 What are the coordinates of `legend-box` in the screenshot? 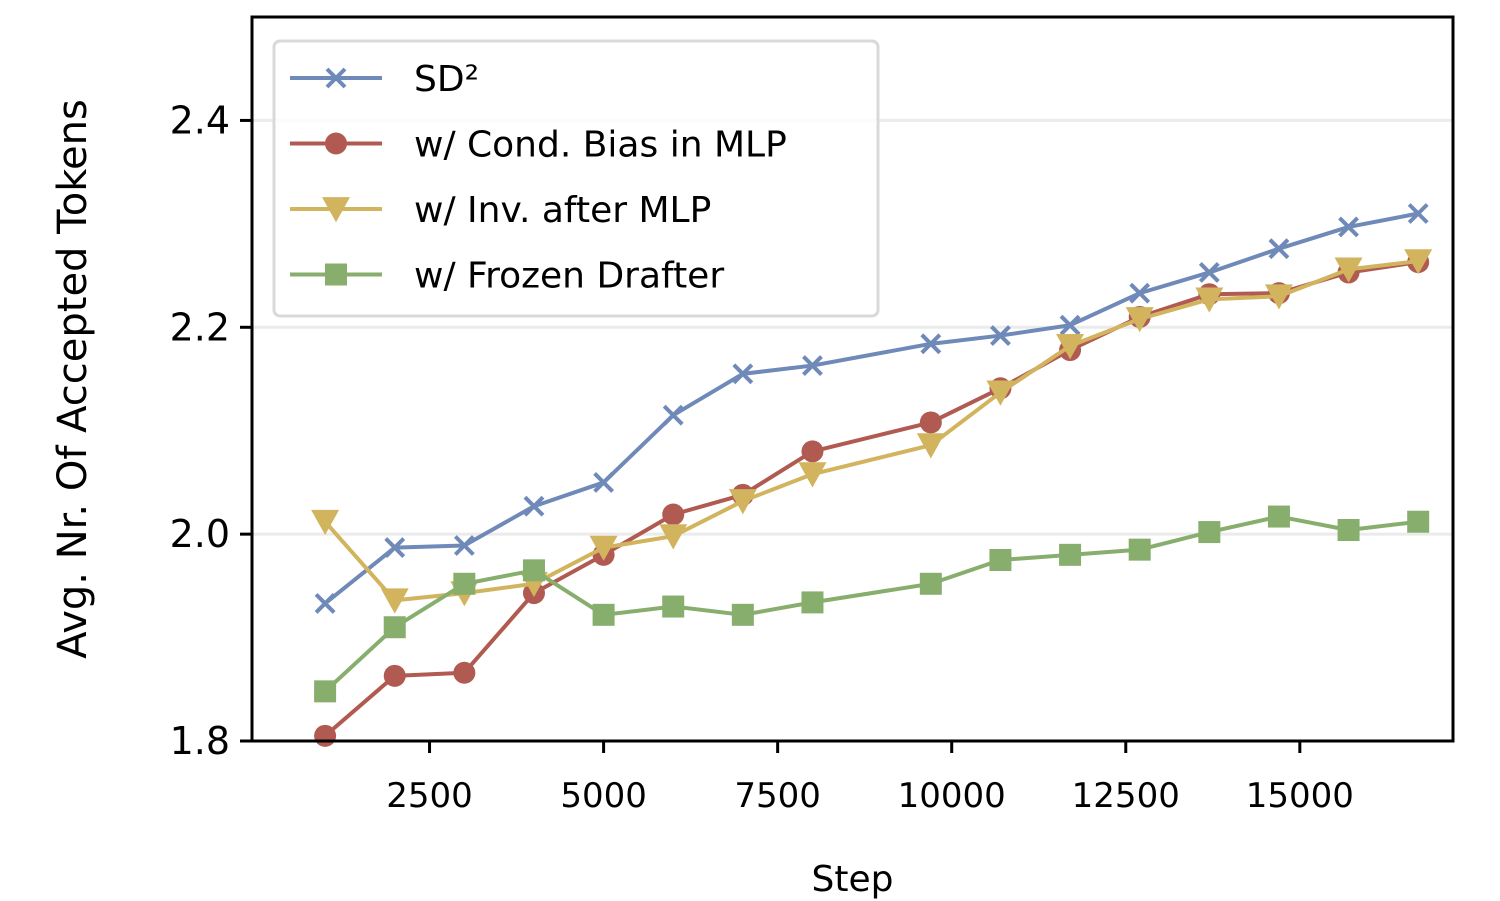 It's located at (576, 178).